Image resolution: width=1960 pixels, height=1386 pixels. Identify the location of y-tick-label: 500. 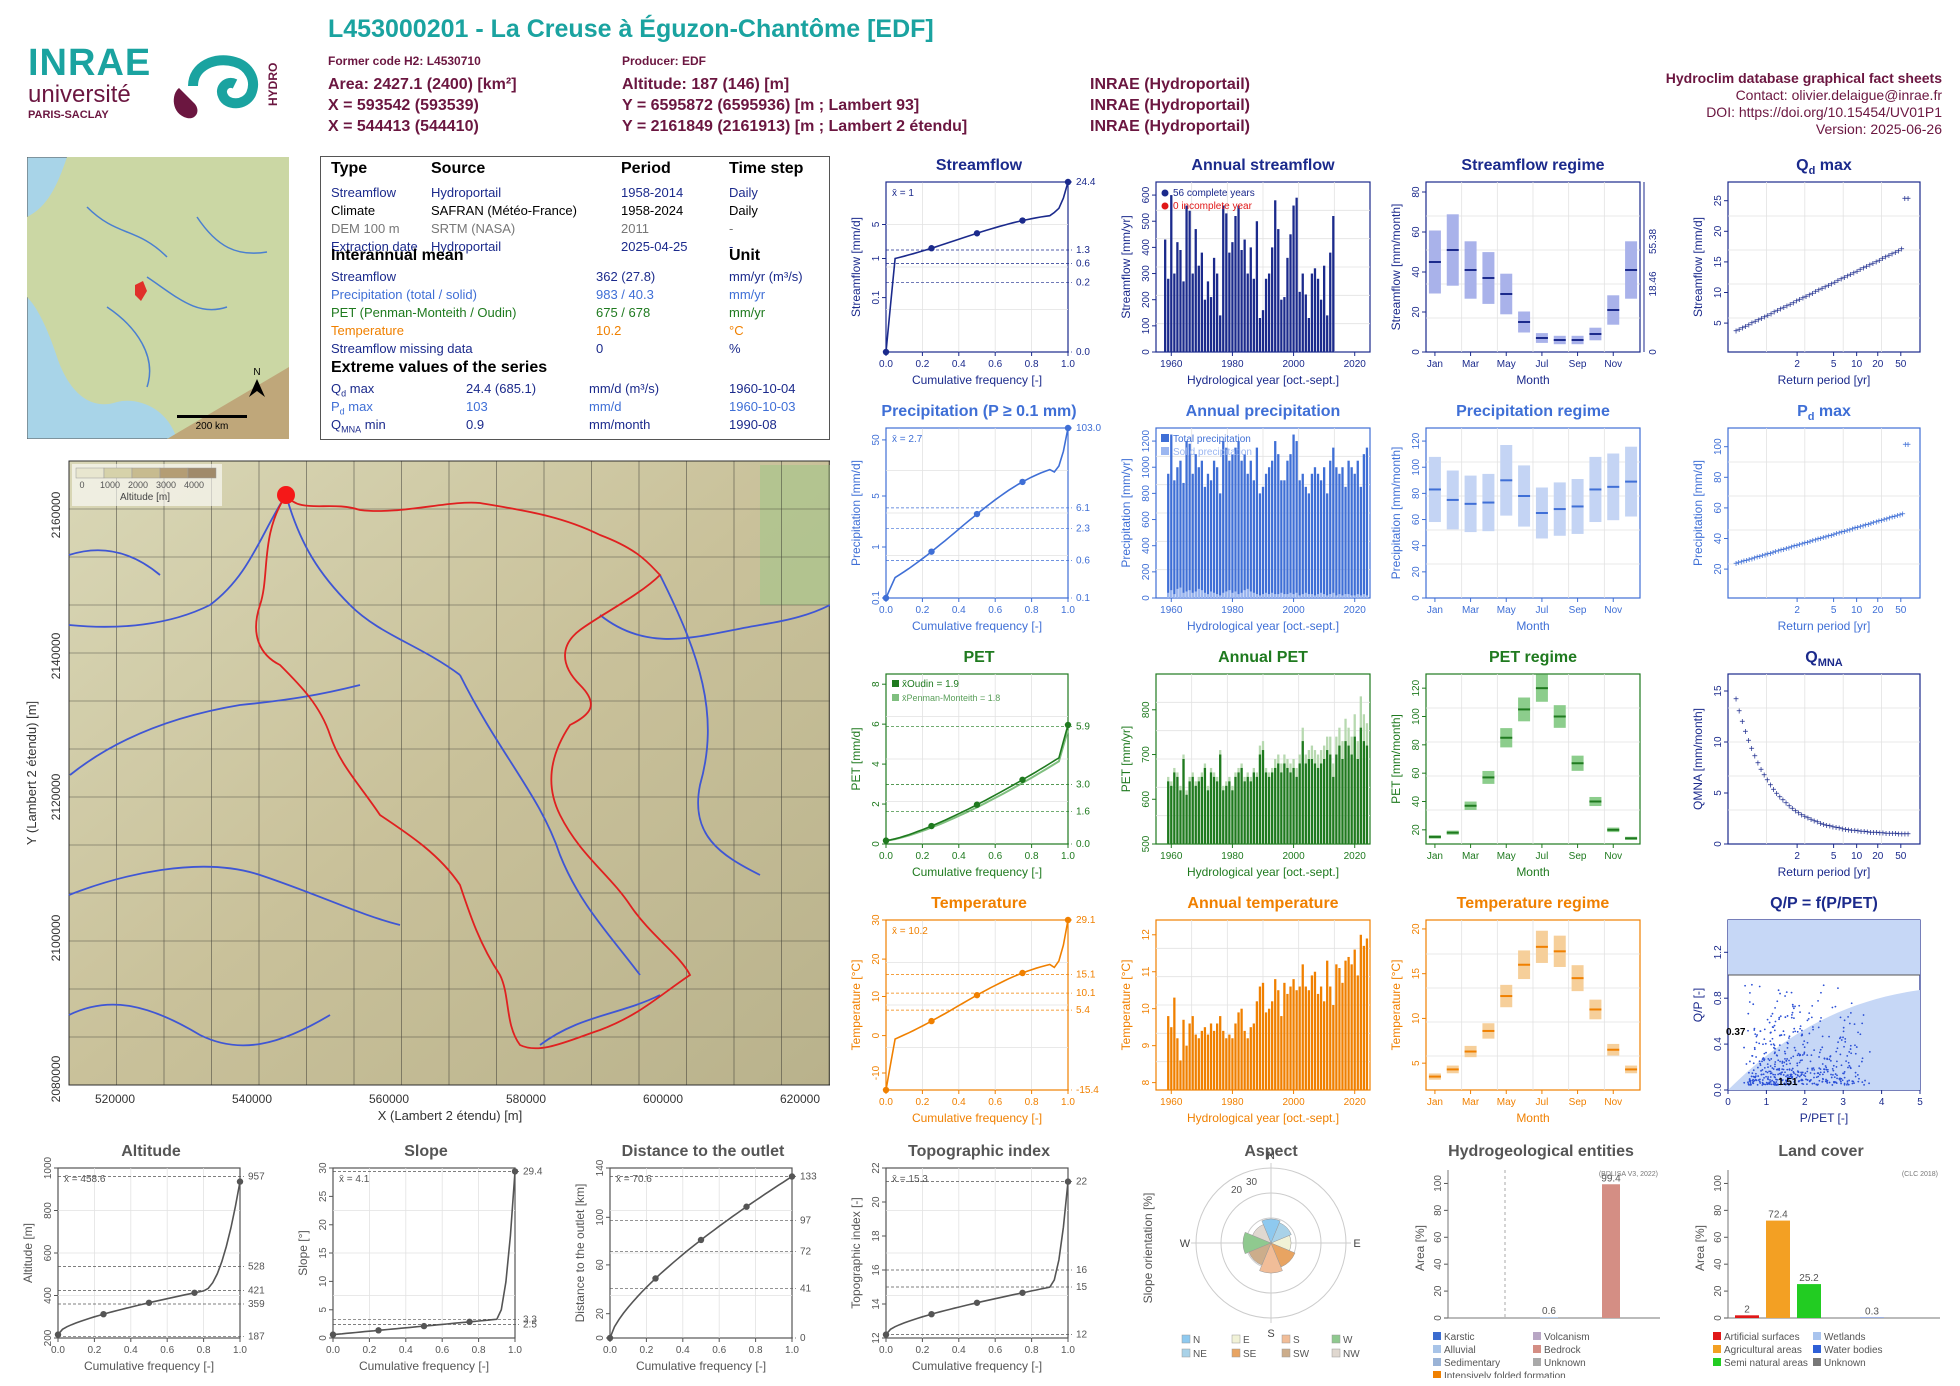
(1146, 220).